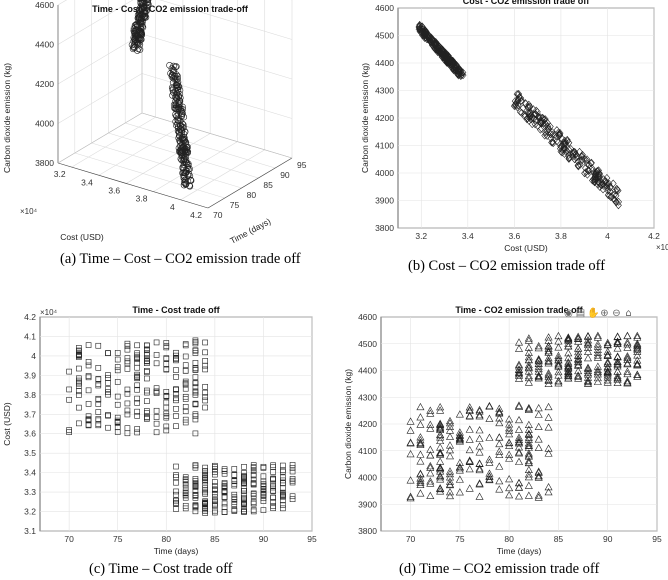  What do you see at coordinates (30, 492) in the screenshot?
I see `y-tick-label: 3.3` at bounding box center [30, 492].